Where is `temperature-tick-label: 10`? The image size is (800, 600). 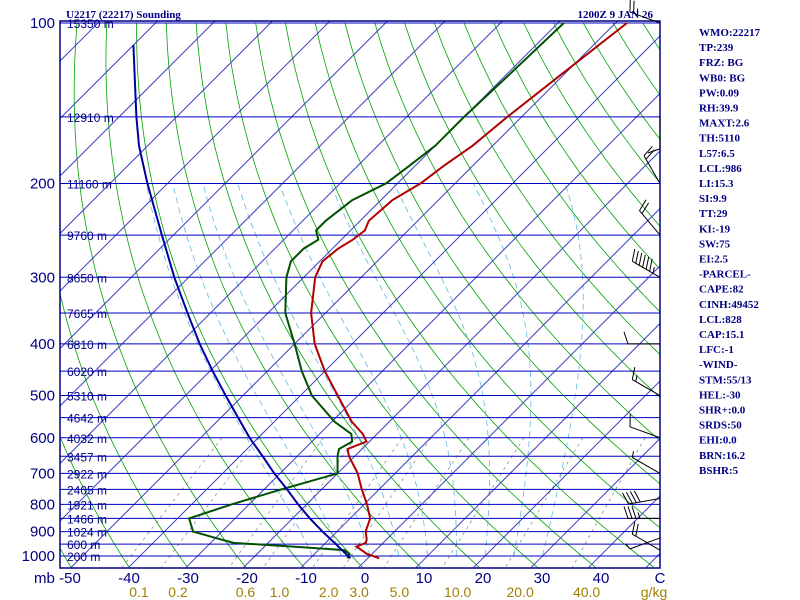 temperature-tick-label: 10 is located at coordinates (424, 578).